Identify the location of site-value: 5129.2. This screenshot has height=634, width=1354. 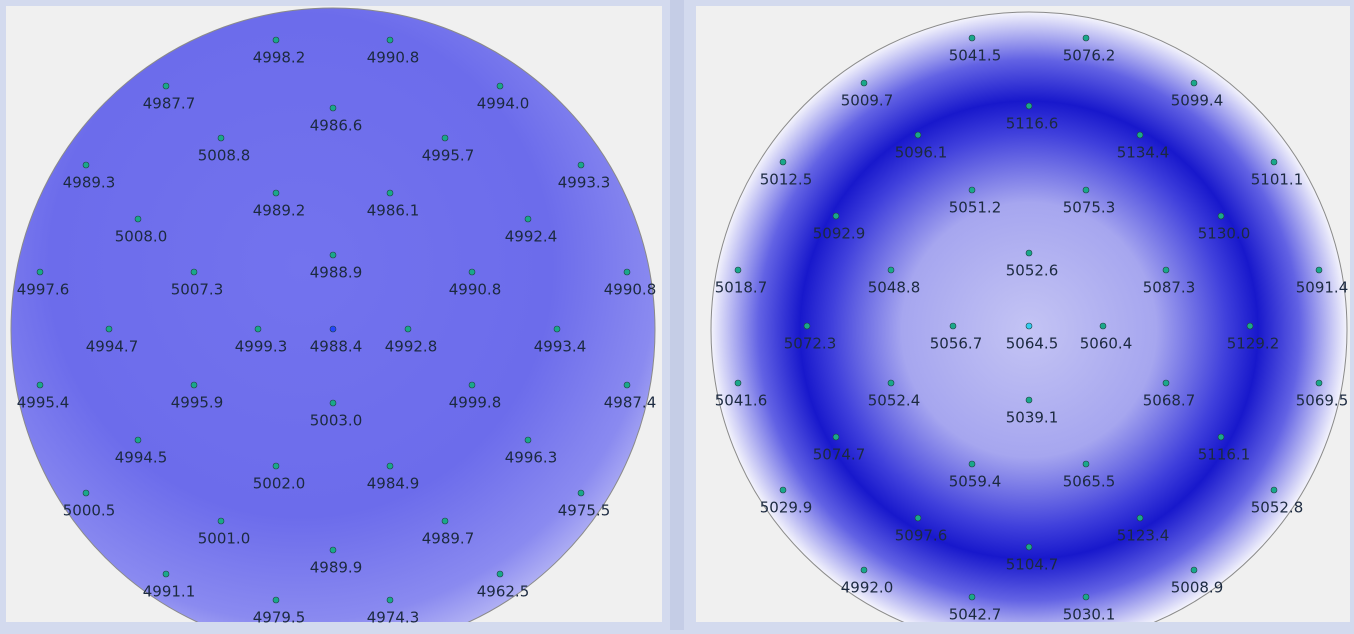
(1253, 344).